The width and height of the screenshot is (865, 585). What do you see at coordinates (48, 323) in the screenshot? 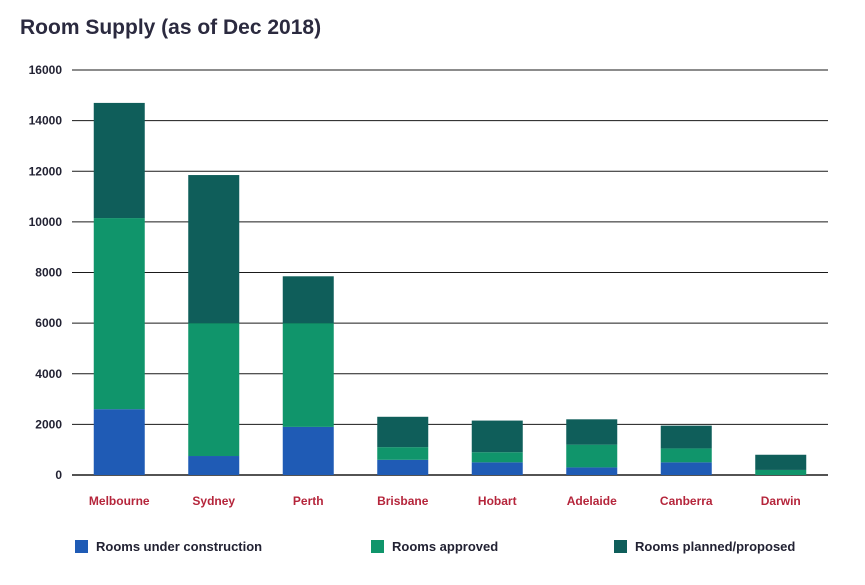
I see `y-tick-label: 6000` at bounding box center [48, 323].